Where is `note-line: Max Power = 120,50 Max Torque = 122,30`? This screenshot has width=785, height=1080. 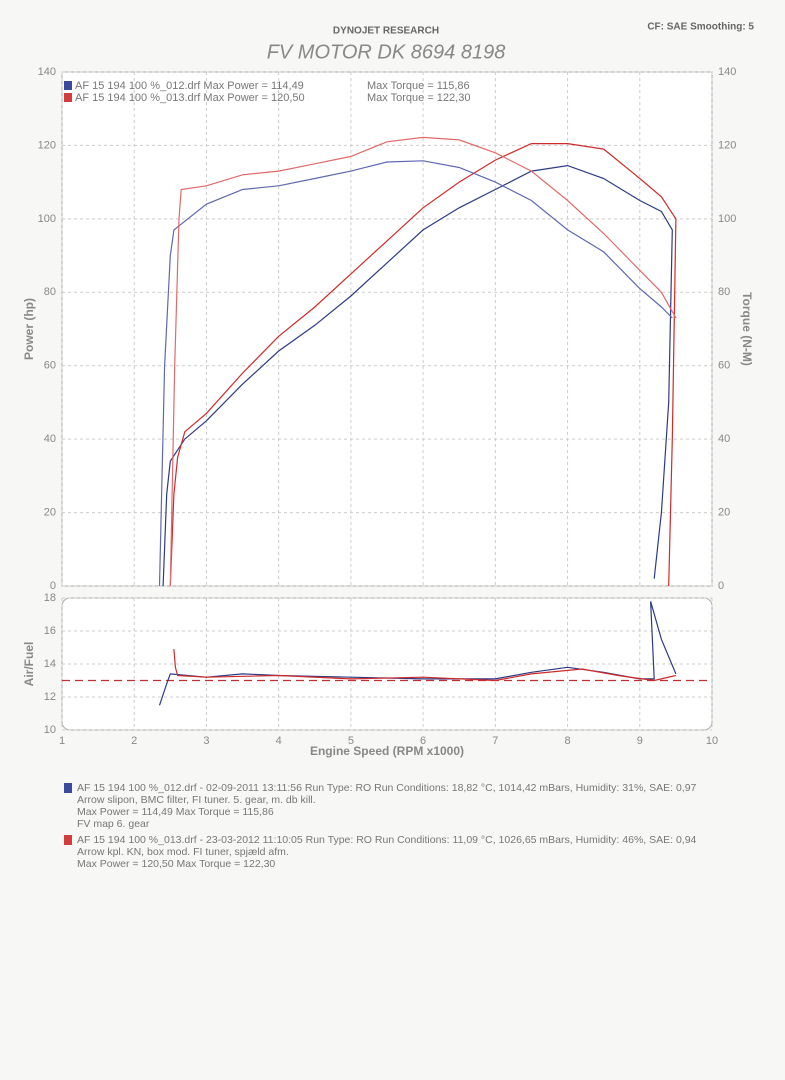
note-line: Max Power = 120,50 Max Torque = 122,30 is located at coordinates (176, 864).